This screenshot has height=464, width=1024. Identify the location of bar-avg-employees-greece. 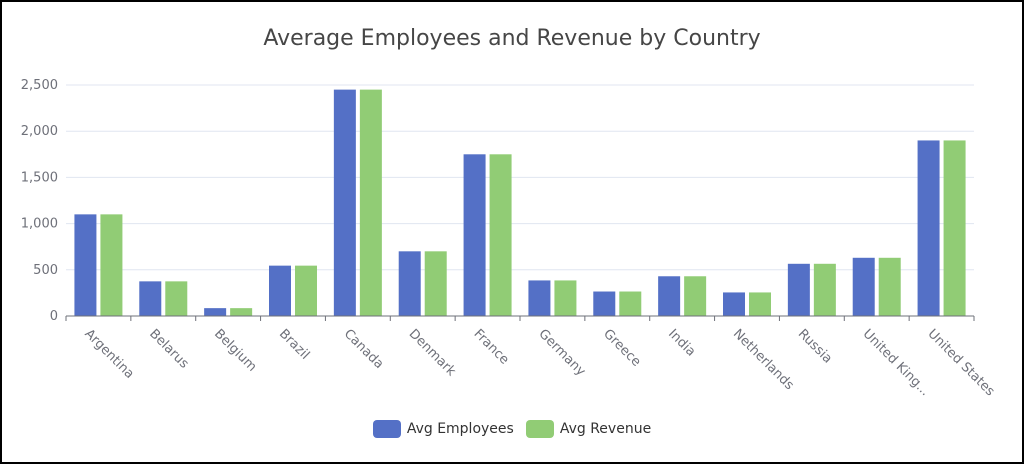
(604, 303).